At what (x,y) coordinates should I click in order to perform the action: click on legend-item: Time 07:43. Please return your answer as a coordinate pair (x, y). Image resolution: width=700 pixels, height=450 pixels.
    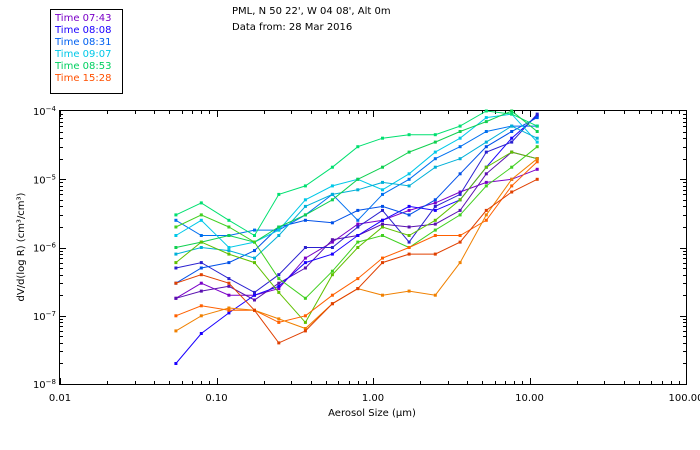
    Looking at the image, I should click on (82, 18).